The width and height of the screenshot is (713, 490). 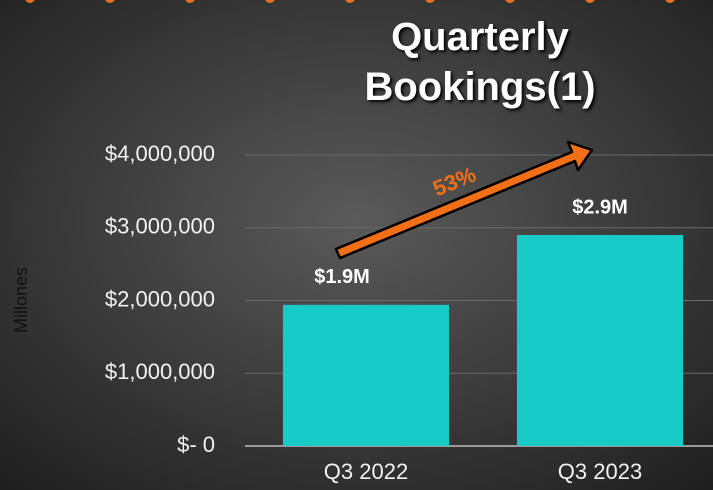 What do you see at coordinates (160, 298) in the screenshot?
I see `y-tick-label: $2,000,000` at bounding box center [160, 298].